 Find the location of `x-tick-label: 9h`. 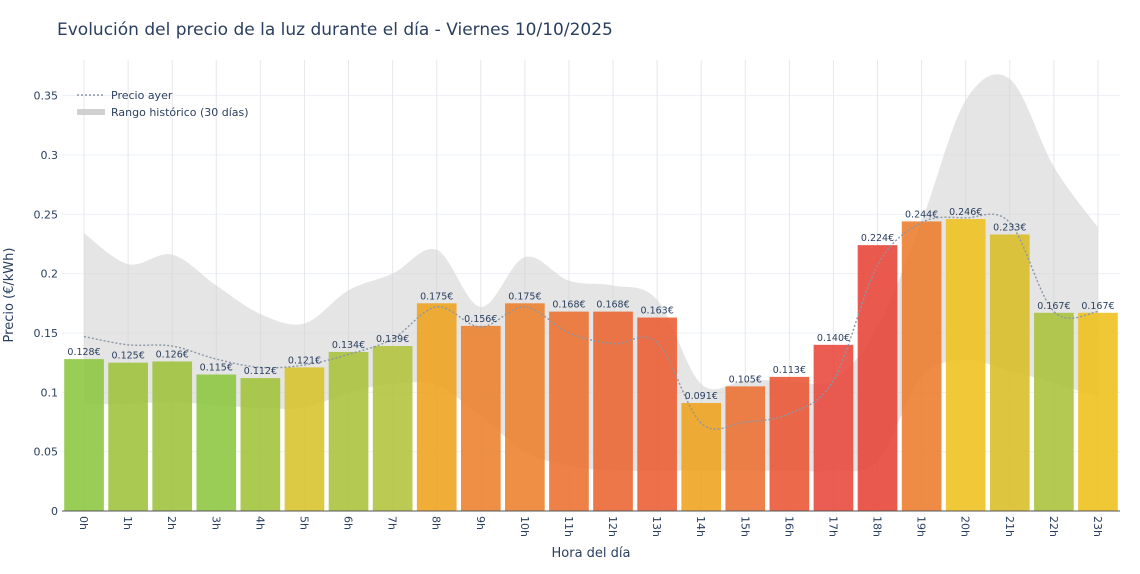

x-tick-label: 9h is located at coordinates (480, 523).